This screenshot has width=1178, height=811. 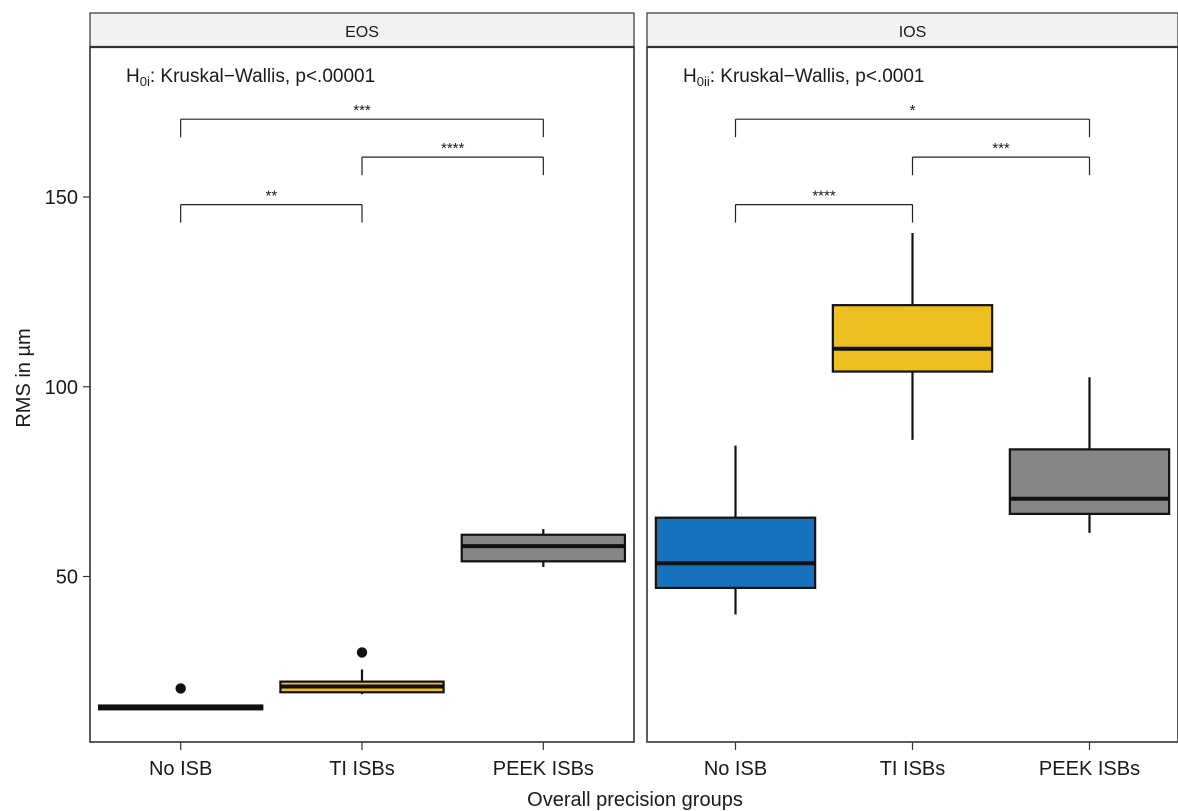 What do you see at coordinates (1089, 769) in the screenshot?
I see `x-tick-label-1-2: PEEK ISBs` at bounding box center [1089, 769].